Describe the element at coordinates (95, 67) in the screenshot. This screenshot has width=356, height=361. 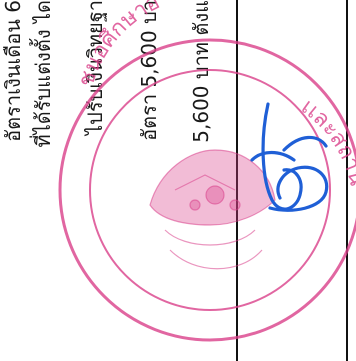
I see `text-line-3: ไปรับเงินวิทยฐา` at that location.